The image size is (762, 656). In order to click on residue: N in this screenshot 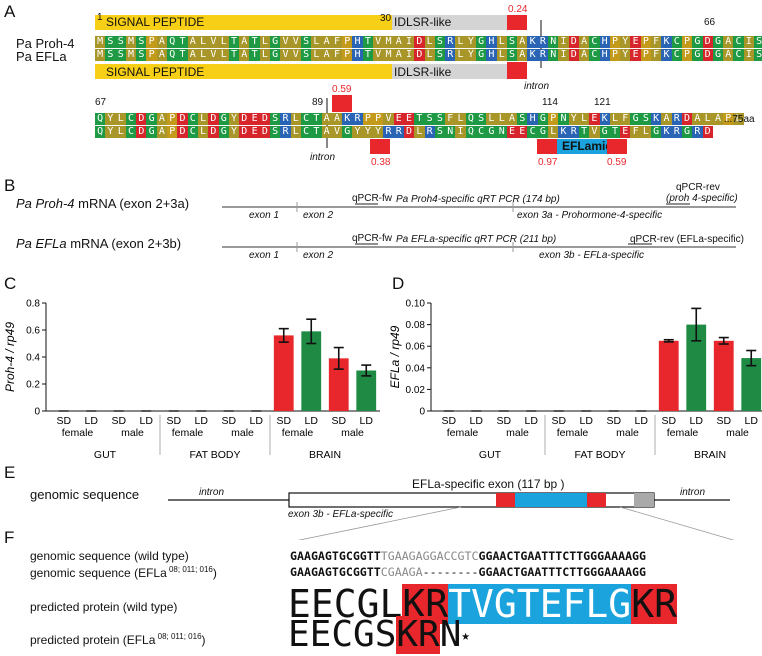, I will do `click(501, 132)`.